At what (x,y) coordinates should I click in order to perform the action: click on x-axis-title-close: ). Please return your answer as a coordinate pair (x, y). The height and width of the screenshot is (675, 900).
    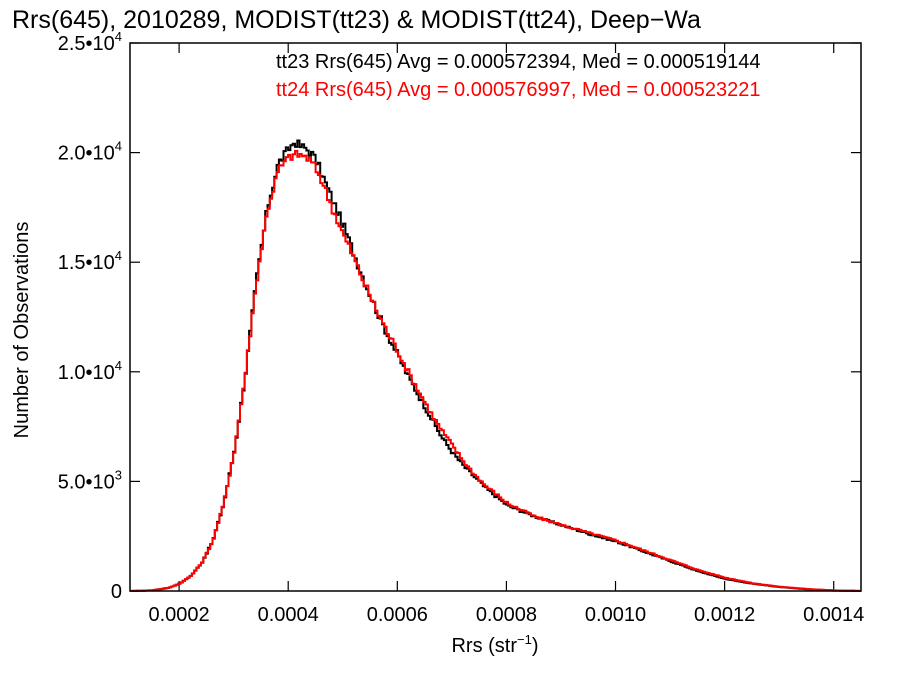
    Looking at the image, I should click on (535, 646).